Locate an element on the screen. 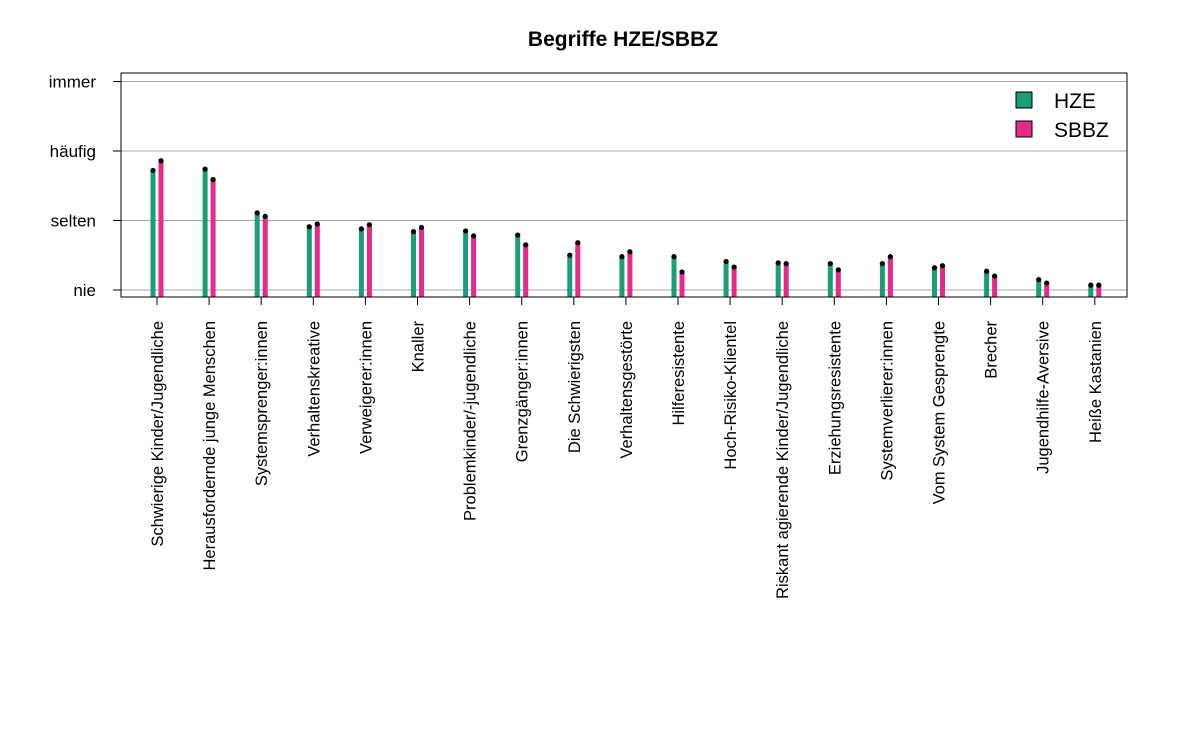 The height and width of the screenshot is (730, 1200). x-tick-label: Verhaltenskreative is located at coordinates (314, 389).